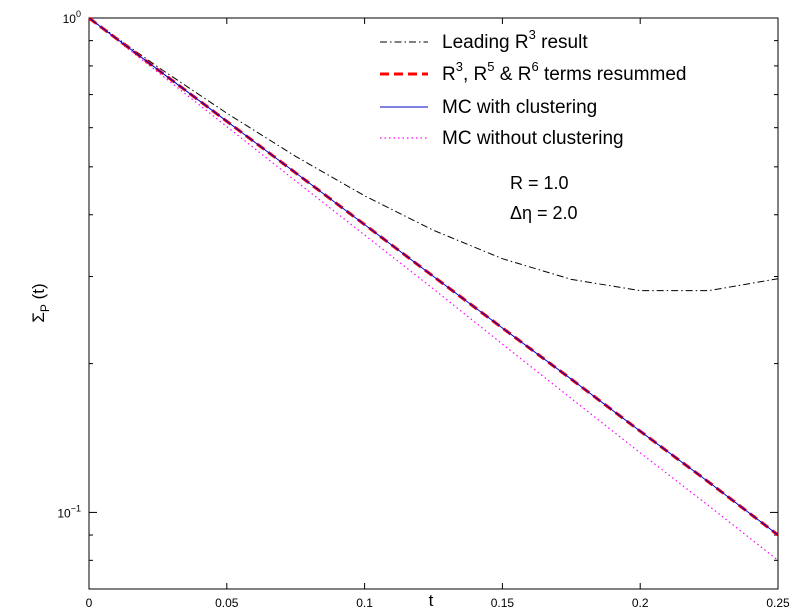 Image resolution: width=798 pixels, height=609 pixels. I want to click on x-tick-label-4: 0.2, so click(640, 602).